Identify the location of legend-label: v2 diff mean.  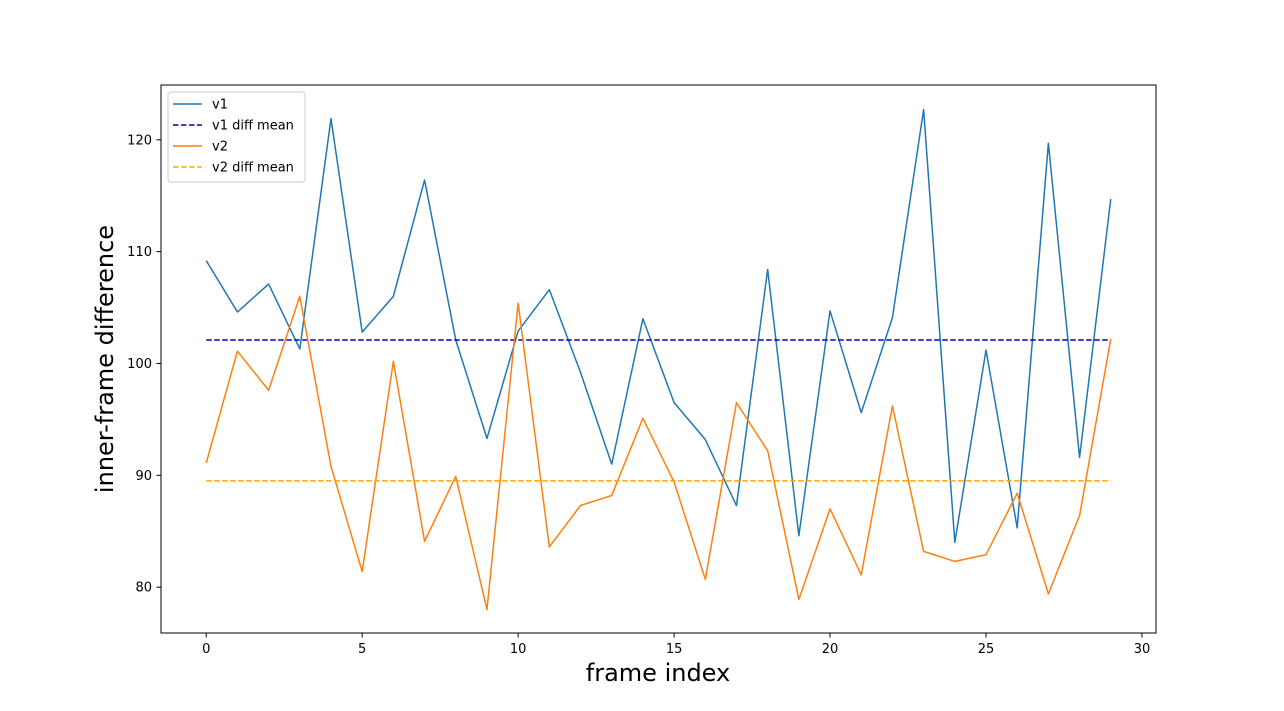
(253, 168).